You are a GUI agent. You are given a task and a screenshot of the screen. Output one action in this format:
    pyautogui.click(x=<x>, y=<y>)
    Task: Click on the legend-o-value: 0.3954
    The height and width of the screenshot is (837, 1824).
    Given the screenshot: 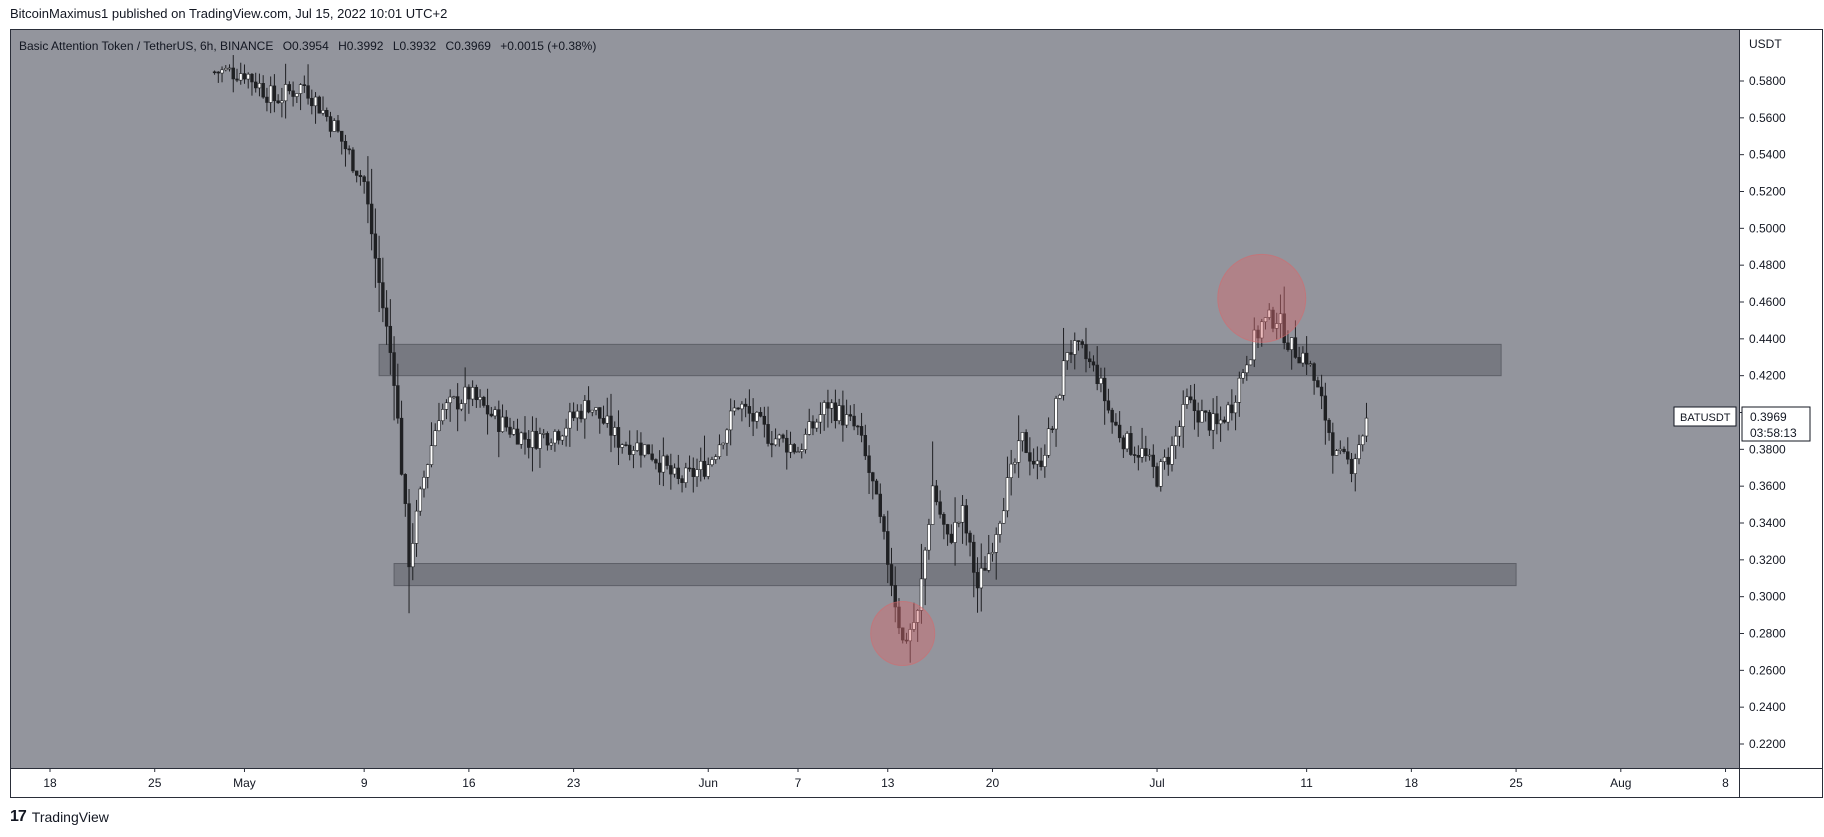 What is the action you would take?
    pyautogui.click(x=310, y=46)
    